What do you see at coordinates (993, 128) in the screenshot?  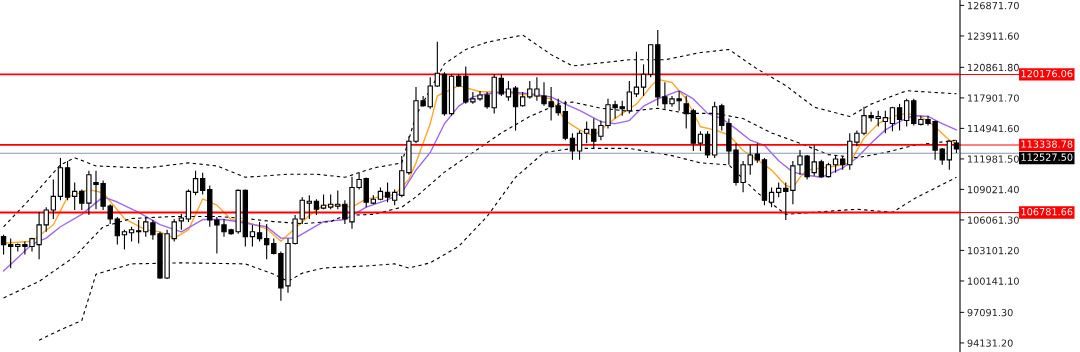 I see `y-tick-label: 114941.60` at bounding box center [993, 128].